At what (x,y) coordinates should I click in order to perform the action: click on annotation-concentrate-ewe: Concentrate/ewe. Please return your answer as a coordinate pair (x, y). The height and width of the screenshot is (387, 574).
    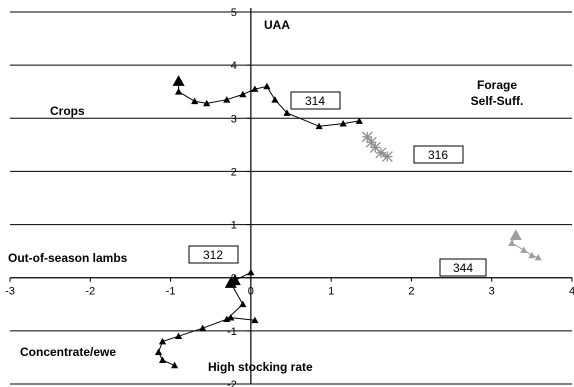
    Looking at the image, I should click on (68, 352).